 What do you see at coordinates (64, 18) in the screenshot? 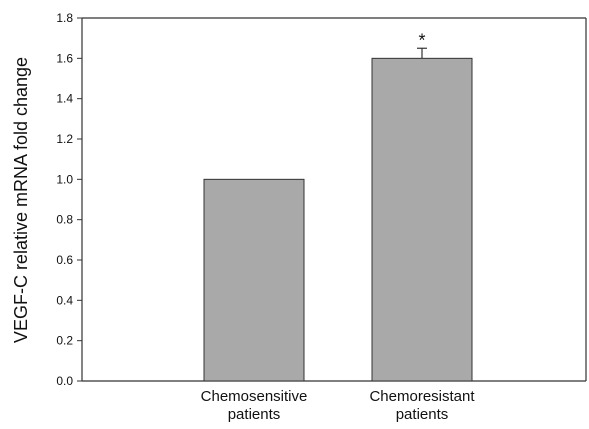
I see `y-tick-label: 1.8` at bounding box center [64, 18].